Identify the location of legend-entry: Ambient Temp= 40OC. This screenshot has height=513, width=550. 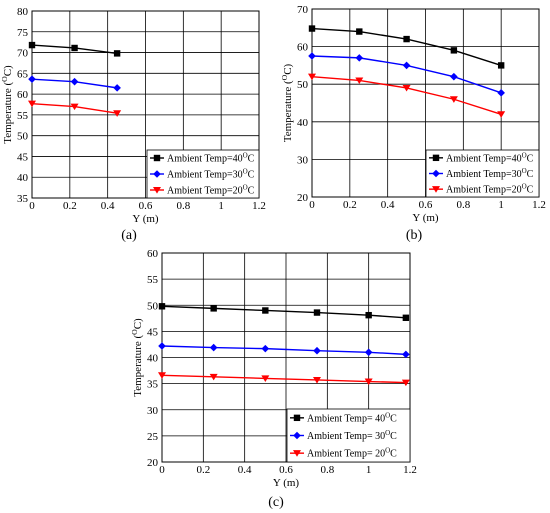
(352, 417).